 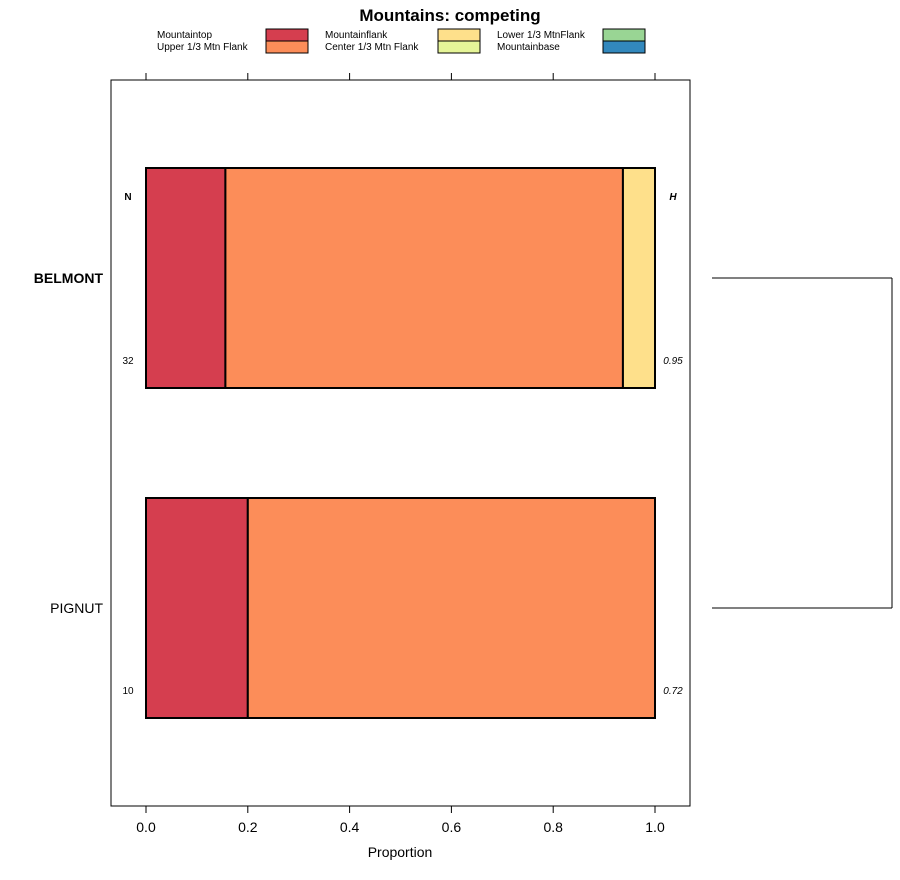 What do you see at coordinates (350, 827) in the screenshot?
I see `x-tick-label: 0.4` at bounding box center [350, 827].